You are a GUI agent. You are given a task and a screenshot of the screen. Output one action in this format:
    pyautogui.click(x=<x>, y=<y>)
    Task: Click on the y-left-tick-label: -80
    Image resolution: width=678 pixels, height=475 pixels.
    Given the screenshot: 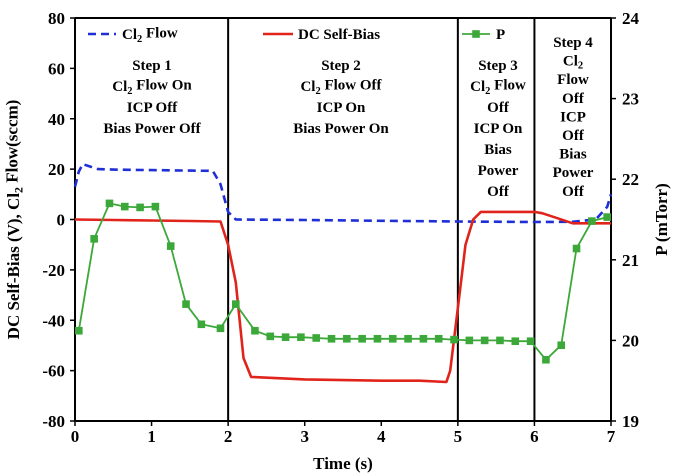 What is the action you would take?
    pyautogui.click(x=53, y=421)
    